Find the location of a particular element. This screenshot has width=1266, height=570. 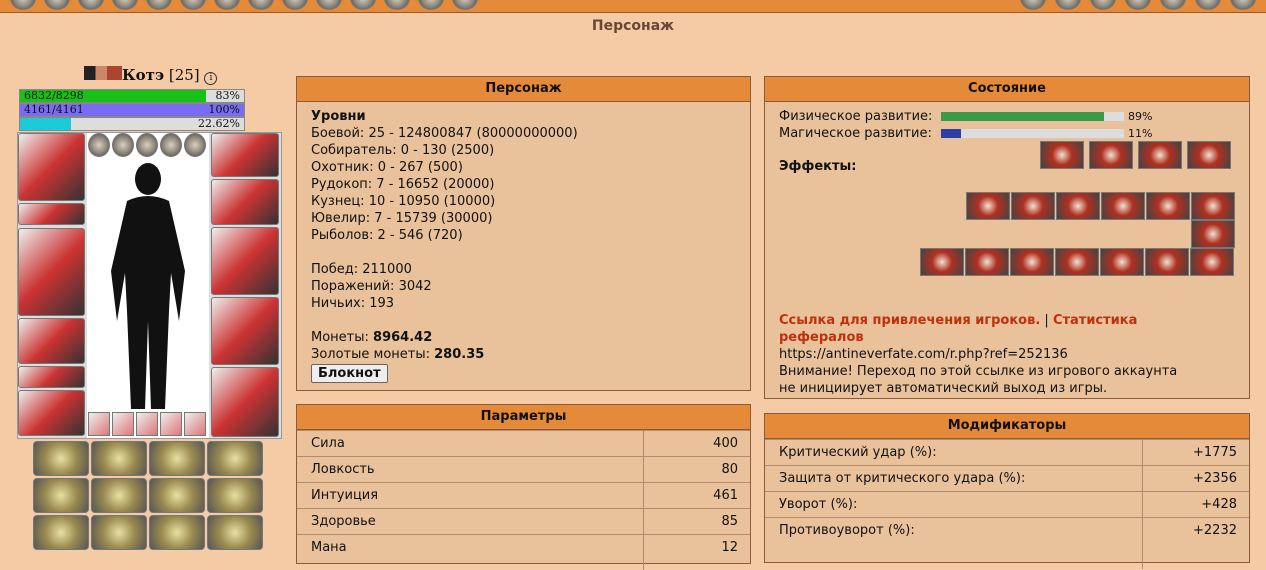

coins: Монеты: 8964.42 is located at coordinates (523, 337).